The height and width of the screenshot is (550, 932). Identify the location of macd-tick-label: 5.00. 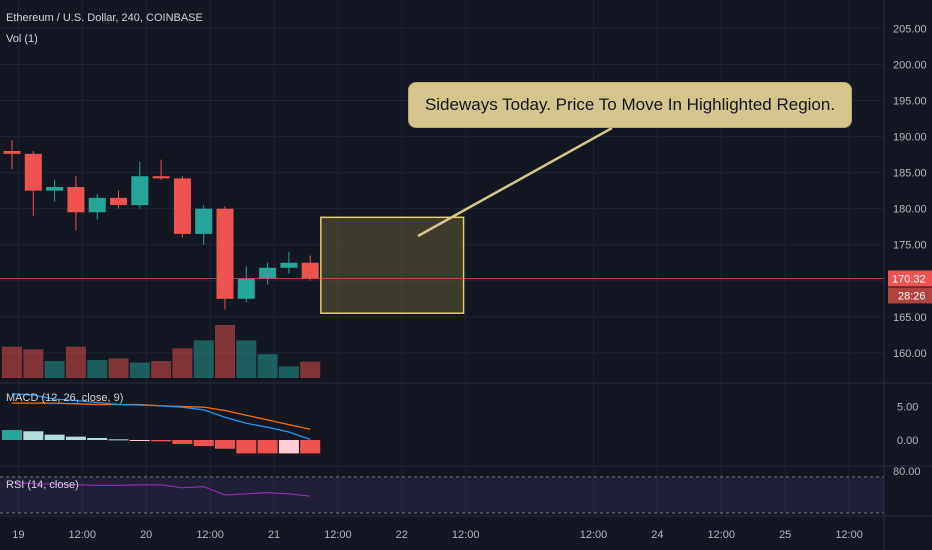
(907, 408).